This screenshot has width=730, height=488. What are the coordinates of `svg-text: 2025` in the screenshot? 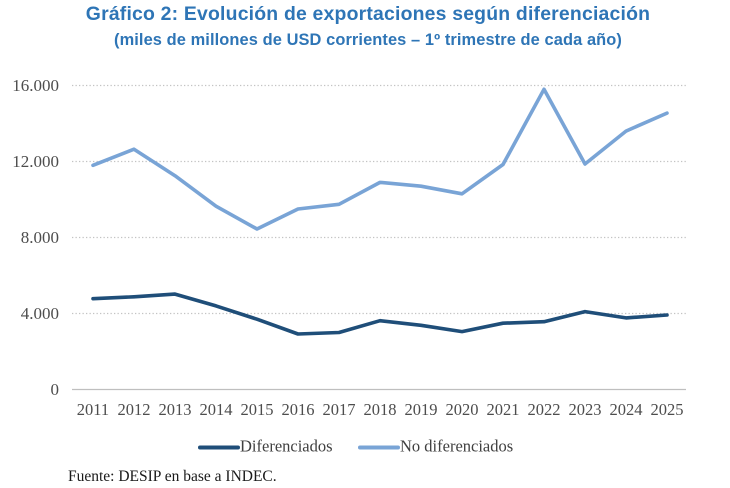 It's located at (667, 409).